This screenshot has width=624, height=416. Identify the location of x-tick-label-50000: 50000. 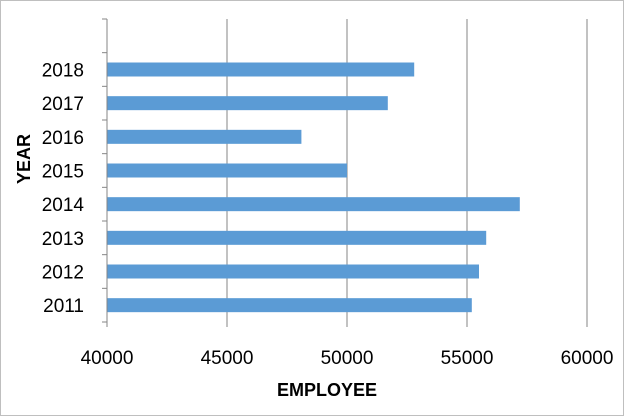
(347, 358).